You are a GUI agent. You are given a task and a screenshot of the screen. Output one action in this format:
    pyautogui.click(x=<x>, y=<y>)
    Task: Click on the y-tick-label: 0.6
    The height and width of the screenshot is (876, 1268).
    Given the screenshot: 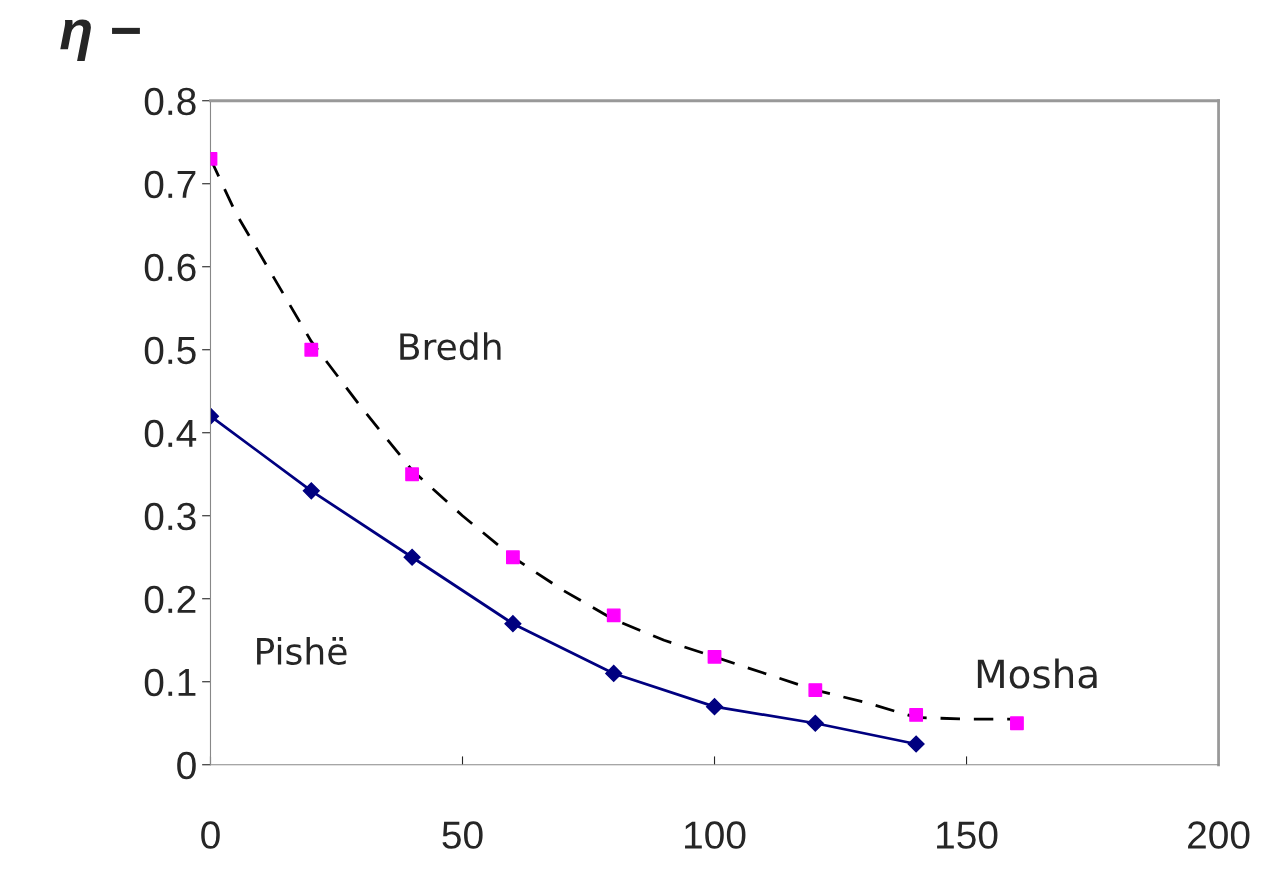 What is the action you would take?
    pyautogui.click(x=170, y=267)
    